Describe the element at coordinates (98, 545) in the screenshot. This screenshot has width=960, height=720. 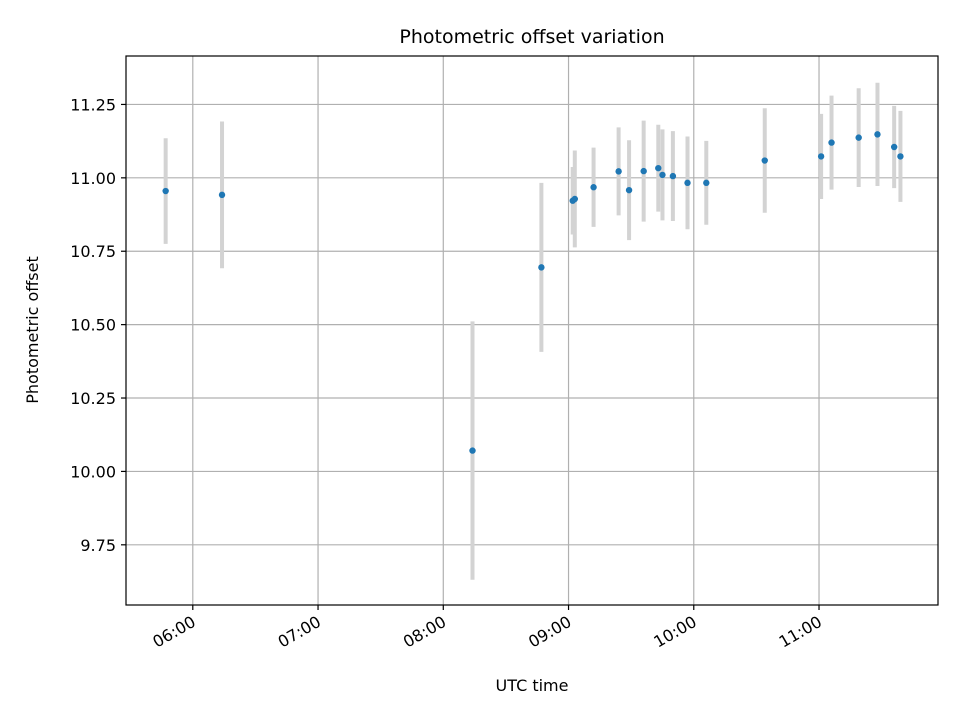
I see `y-tick-label: 9.75` at that location.